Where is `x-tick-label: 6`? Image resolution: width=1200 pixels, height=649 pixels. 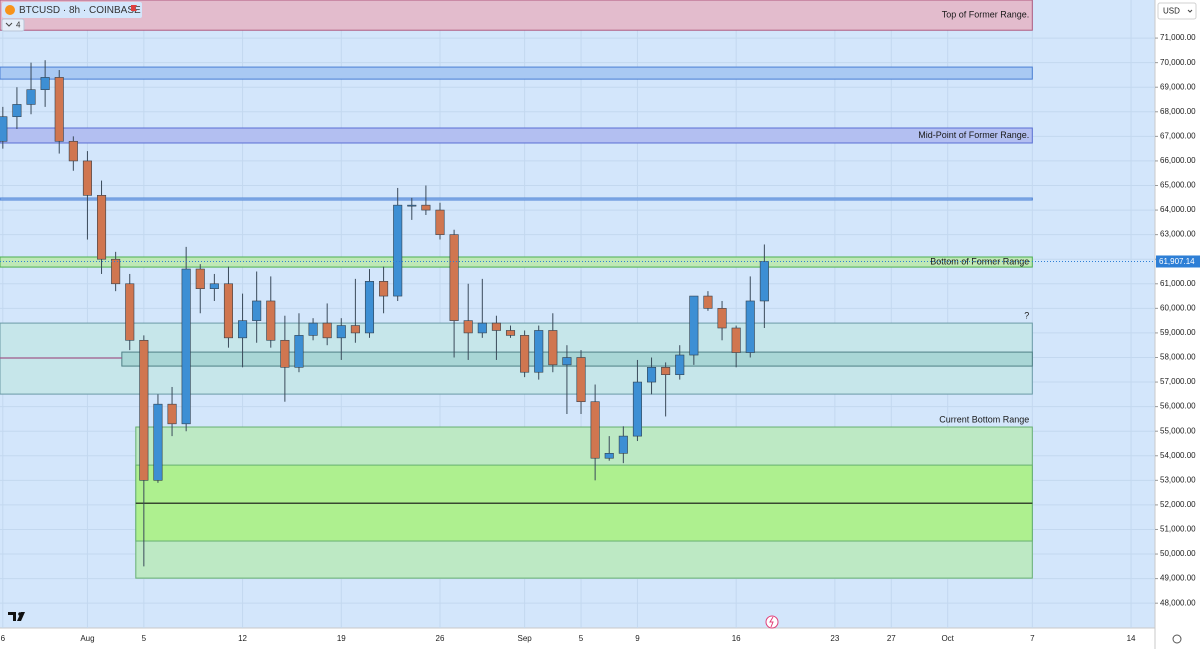 x-tick-label: 6 is located at coordinates (3, 638).